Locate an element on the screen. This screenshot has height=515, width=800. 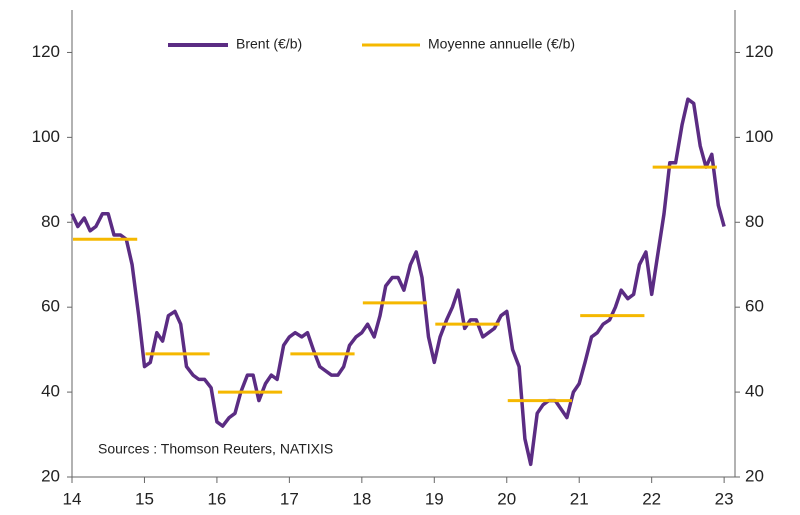
y2-tick-label: 120 is located at coordinates (759, 51).